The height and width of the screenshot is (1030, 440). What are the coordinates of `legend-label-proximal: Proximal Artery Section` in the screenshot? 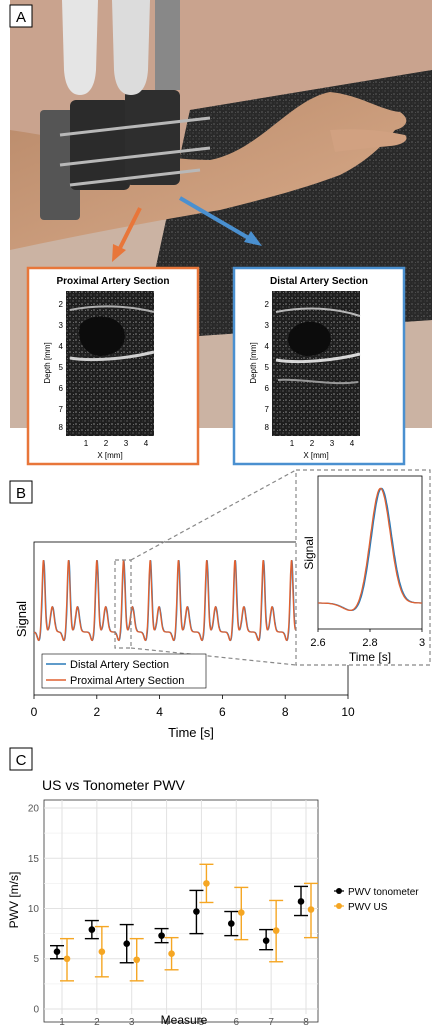 It's located at (127, 681).